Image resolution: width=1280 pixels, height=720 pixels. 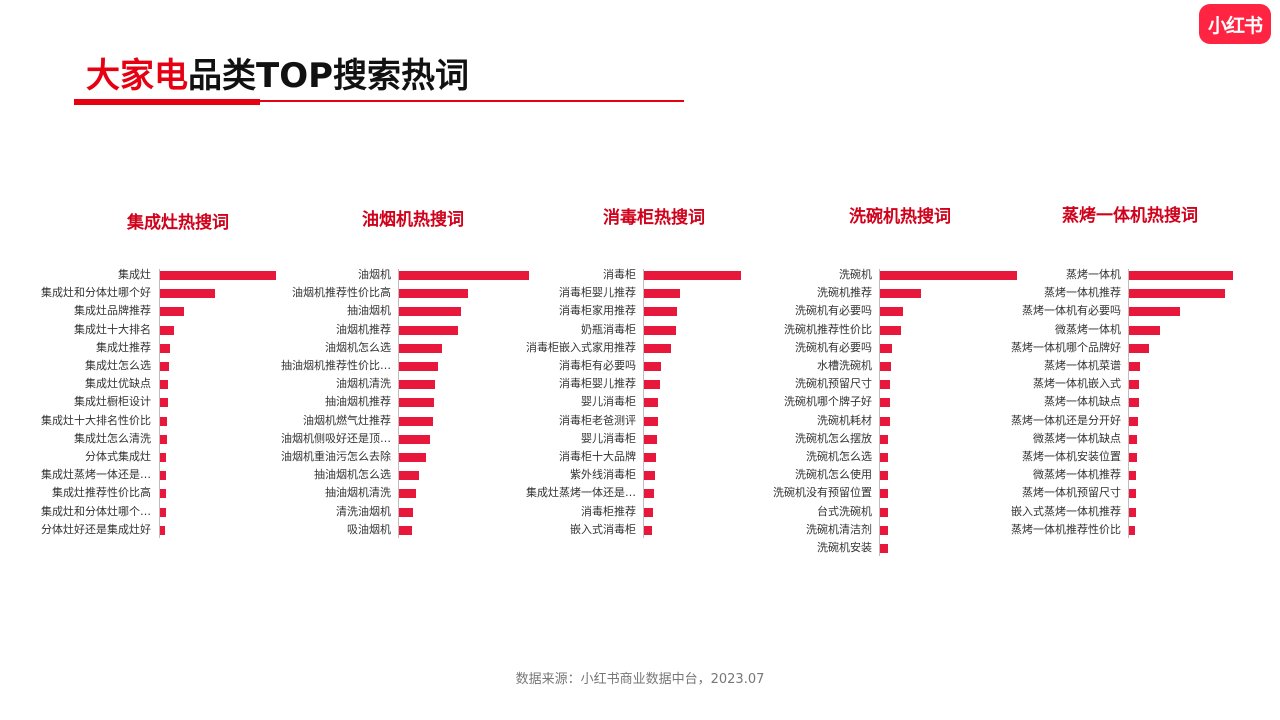 What do you see at coordinates (839, 456) in the screenshot?
I see `category-label: 洗碗机怎么选` at bounding box center [839, 456].